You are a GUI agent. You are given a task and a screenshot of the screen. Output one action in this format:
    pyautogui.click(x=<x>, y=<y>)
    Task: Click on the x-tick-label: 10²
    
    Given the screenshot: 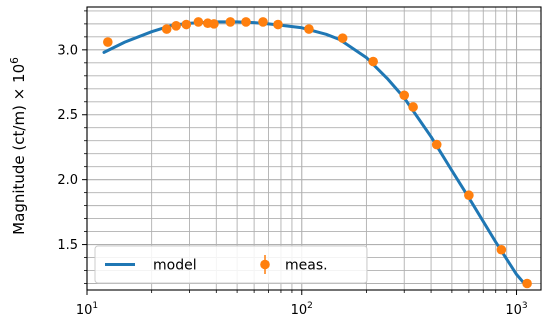 What is the action you would take?
    pyautogui.click(x=302, y=309)
    